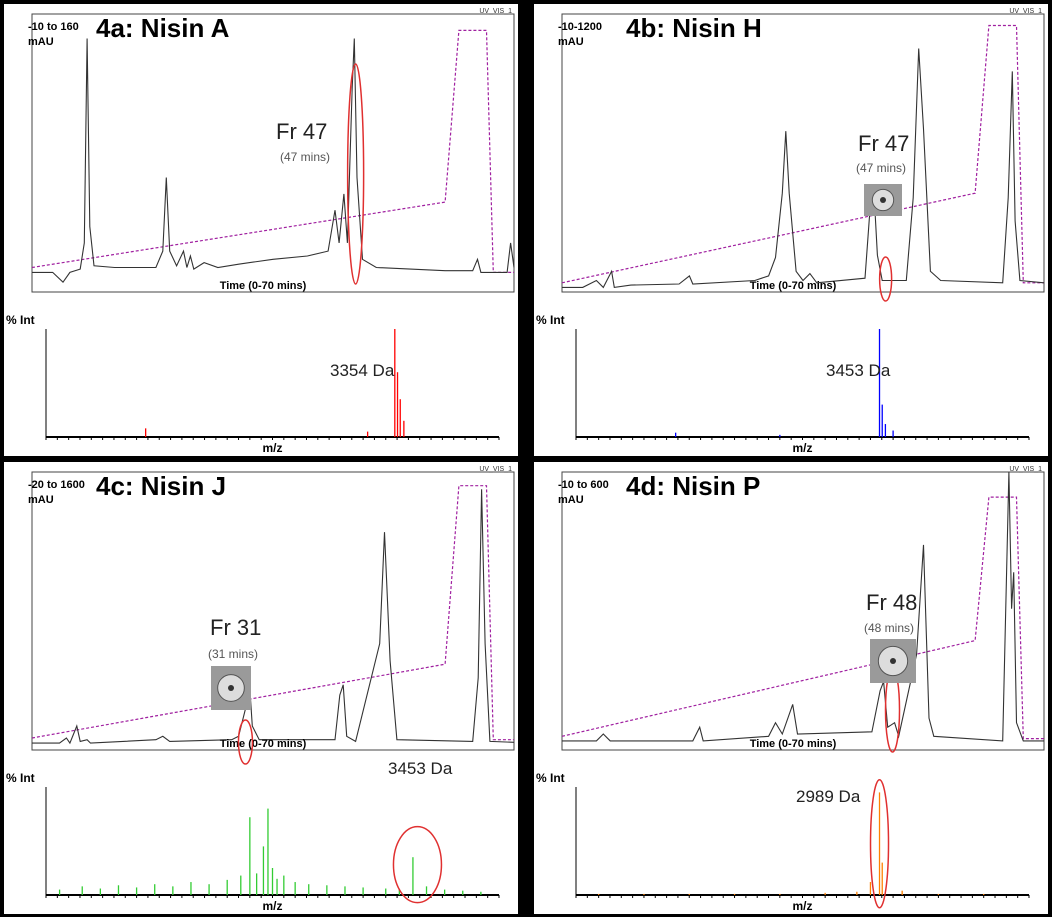  I want to click on mass-label: 3354 Da, so click(362, 370).